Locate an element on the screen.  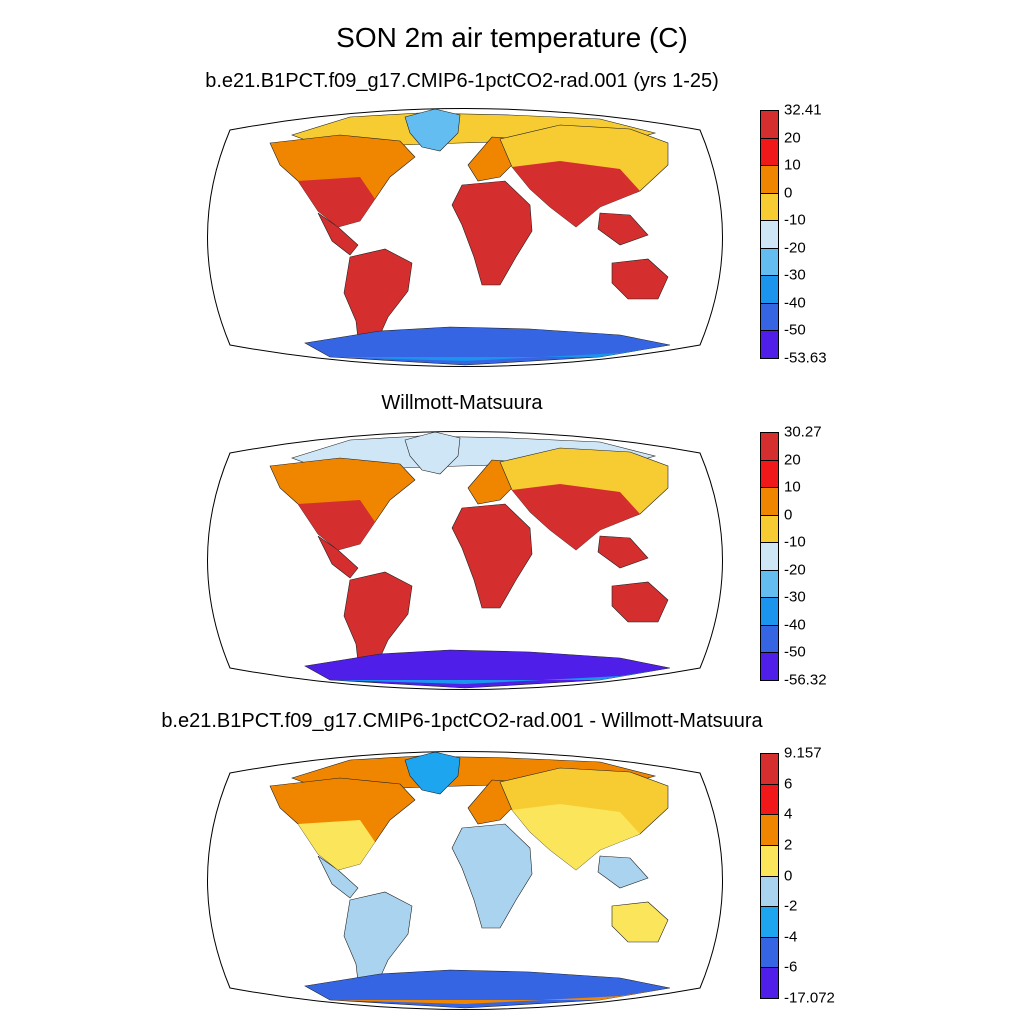
colorbar-label: 6 is located at coordinates (788, 784).